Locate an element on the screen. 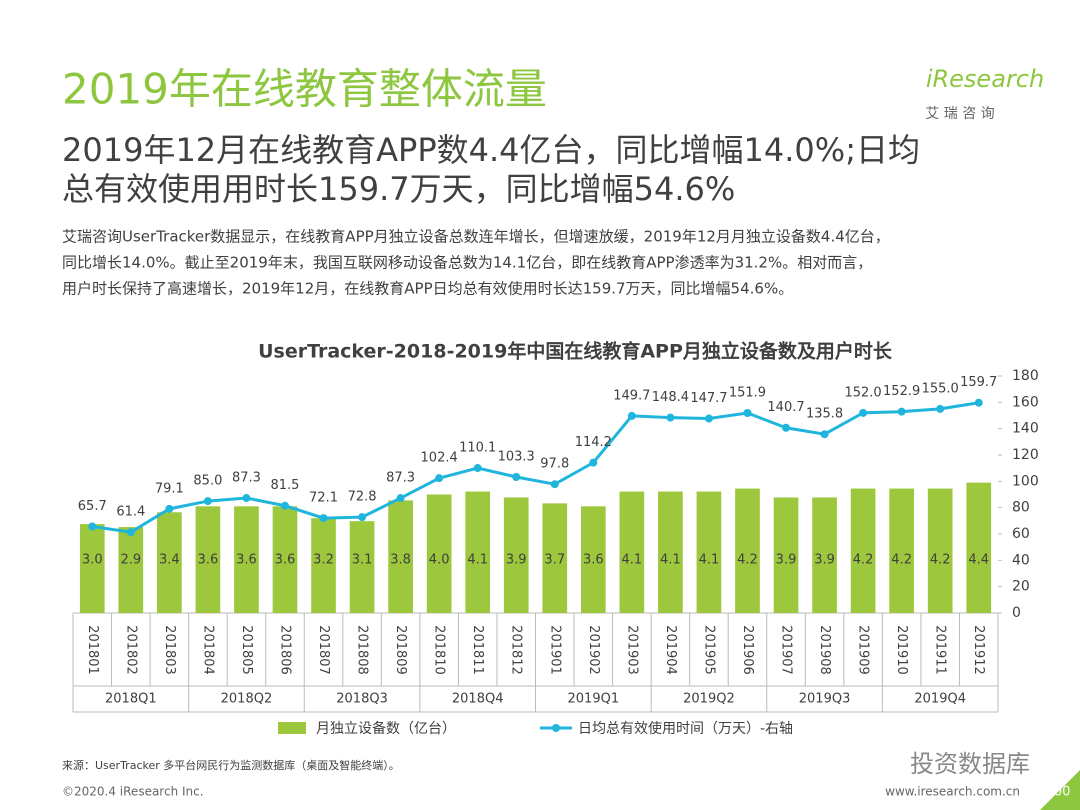  line-value-label: 102.4 is located at coordinates (439, 458).